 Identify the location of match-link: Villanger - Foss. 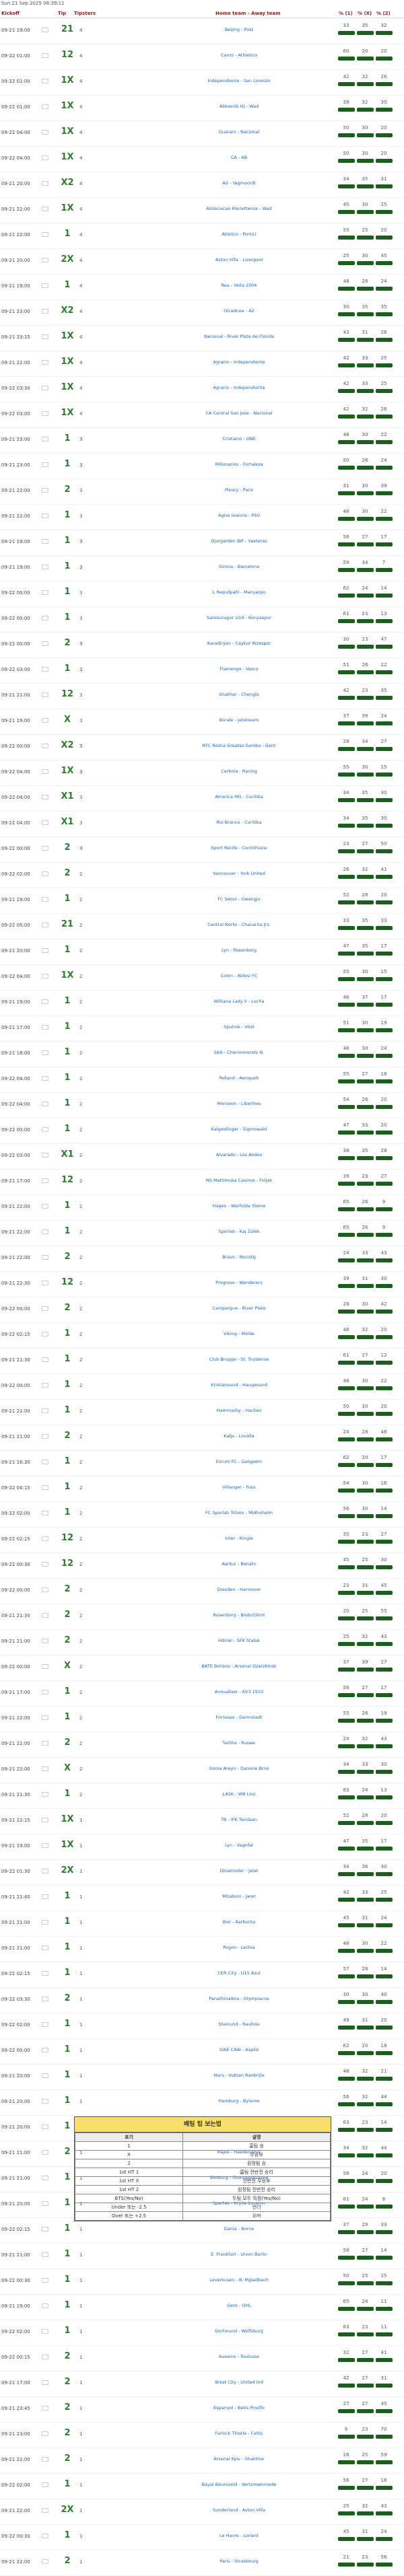
(239, 1487).